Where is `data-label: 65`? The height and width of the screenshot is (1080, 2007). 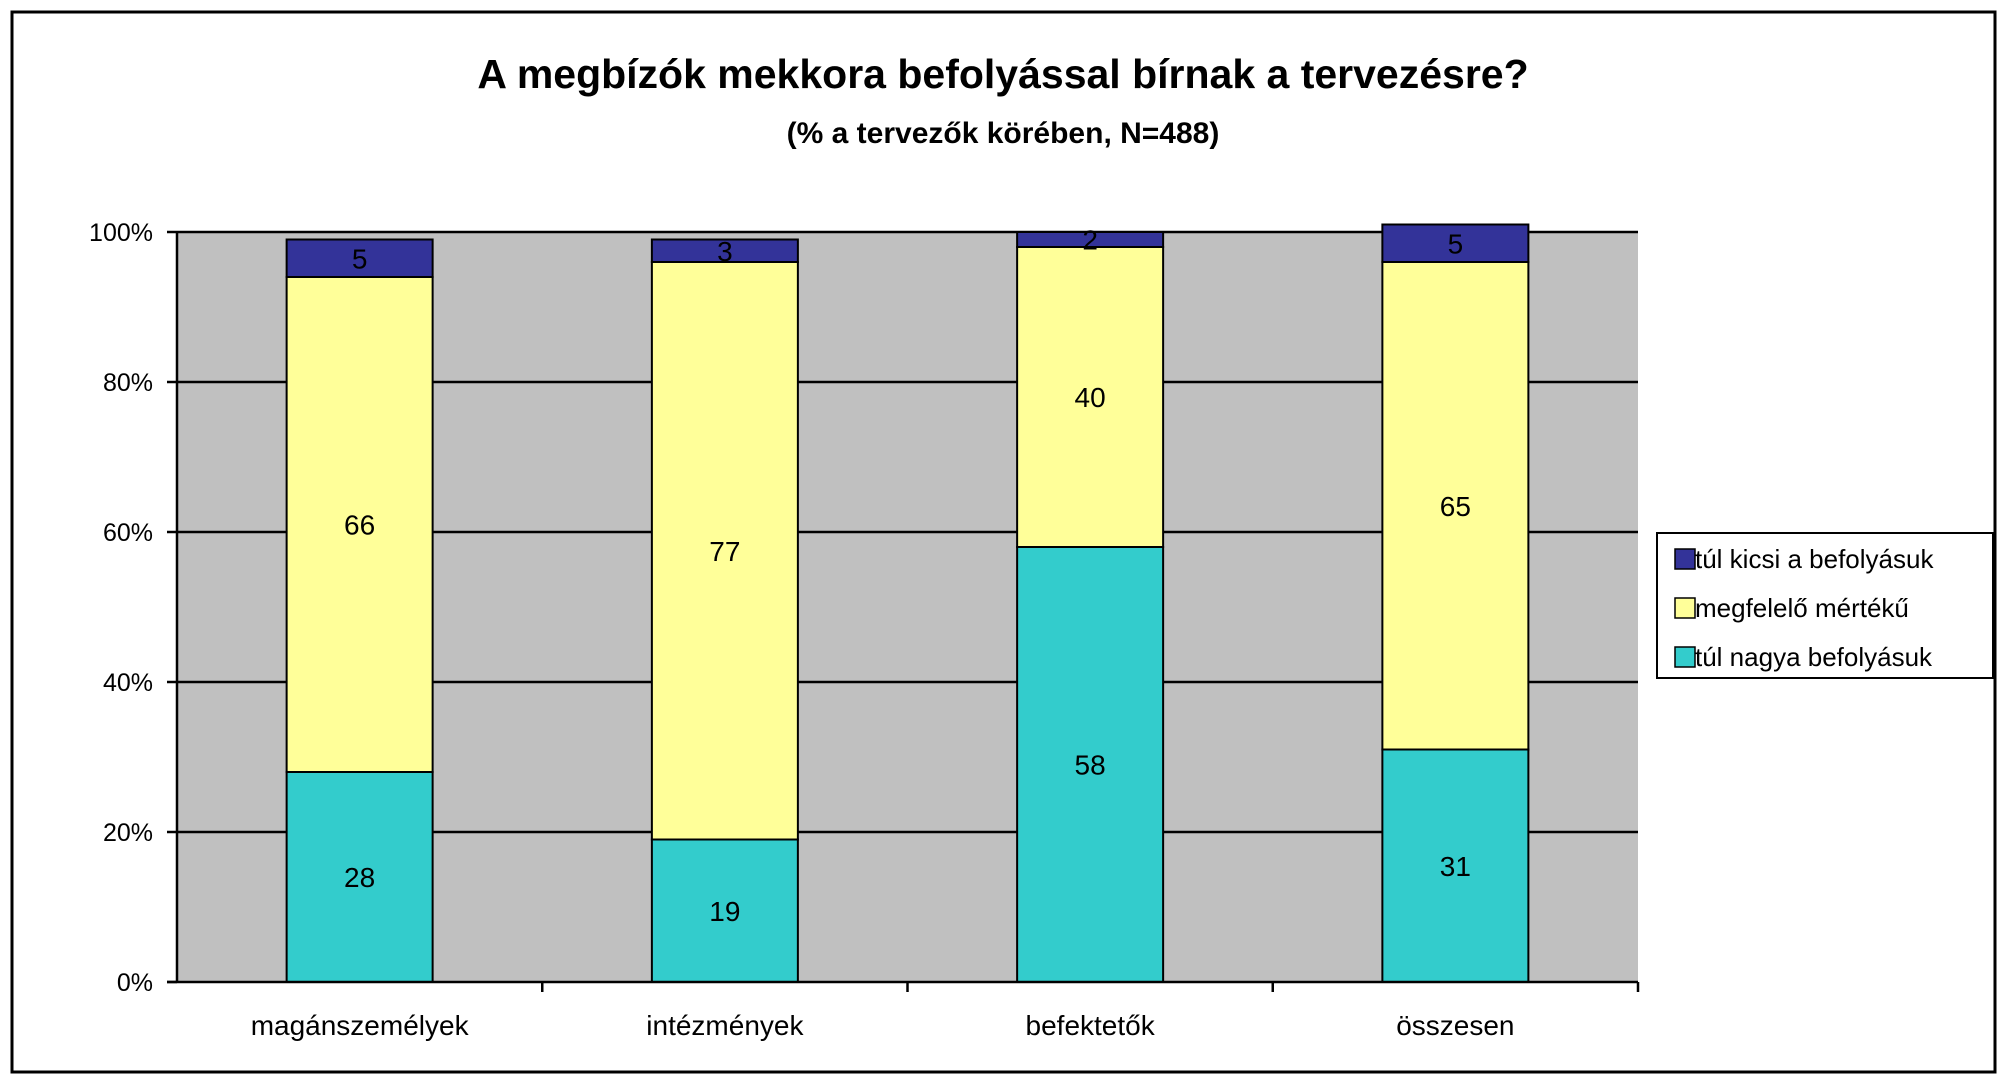 data-label: 65 is located at coordinates (1455, 506).